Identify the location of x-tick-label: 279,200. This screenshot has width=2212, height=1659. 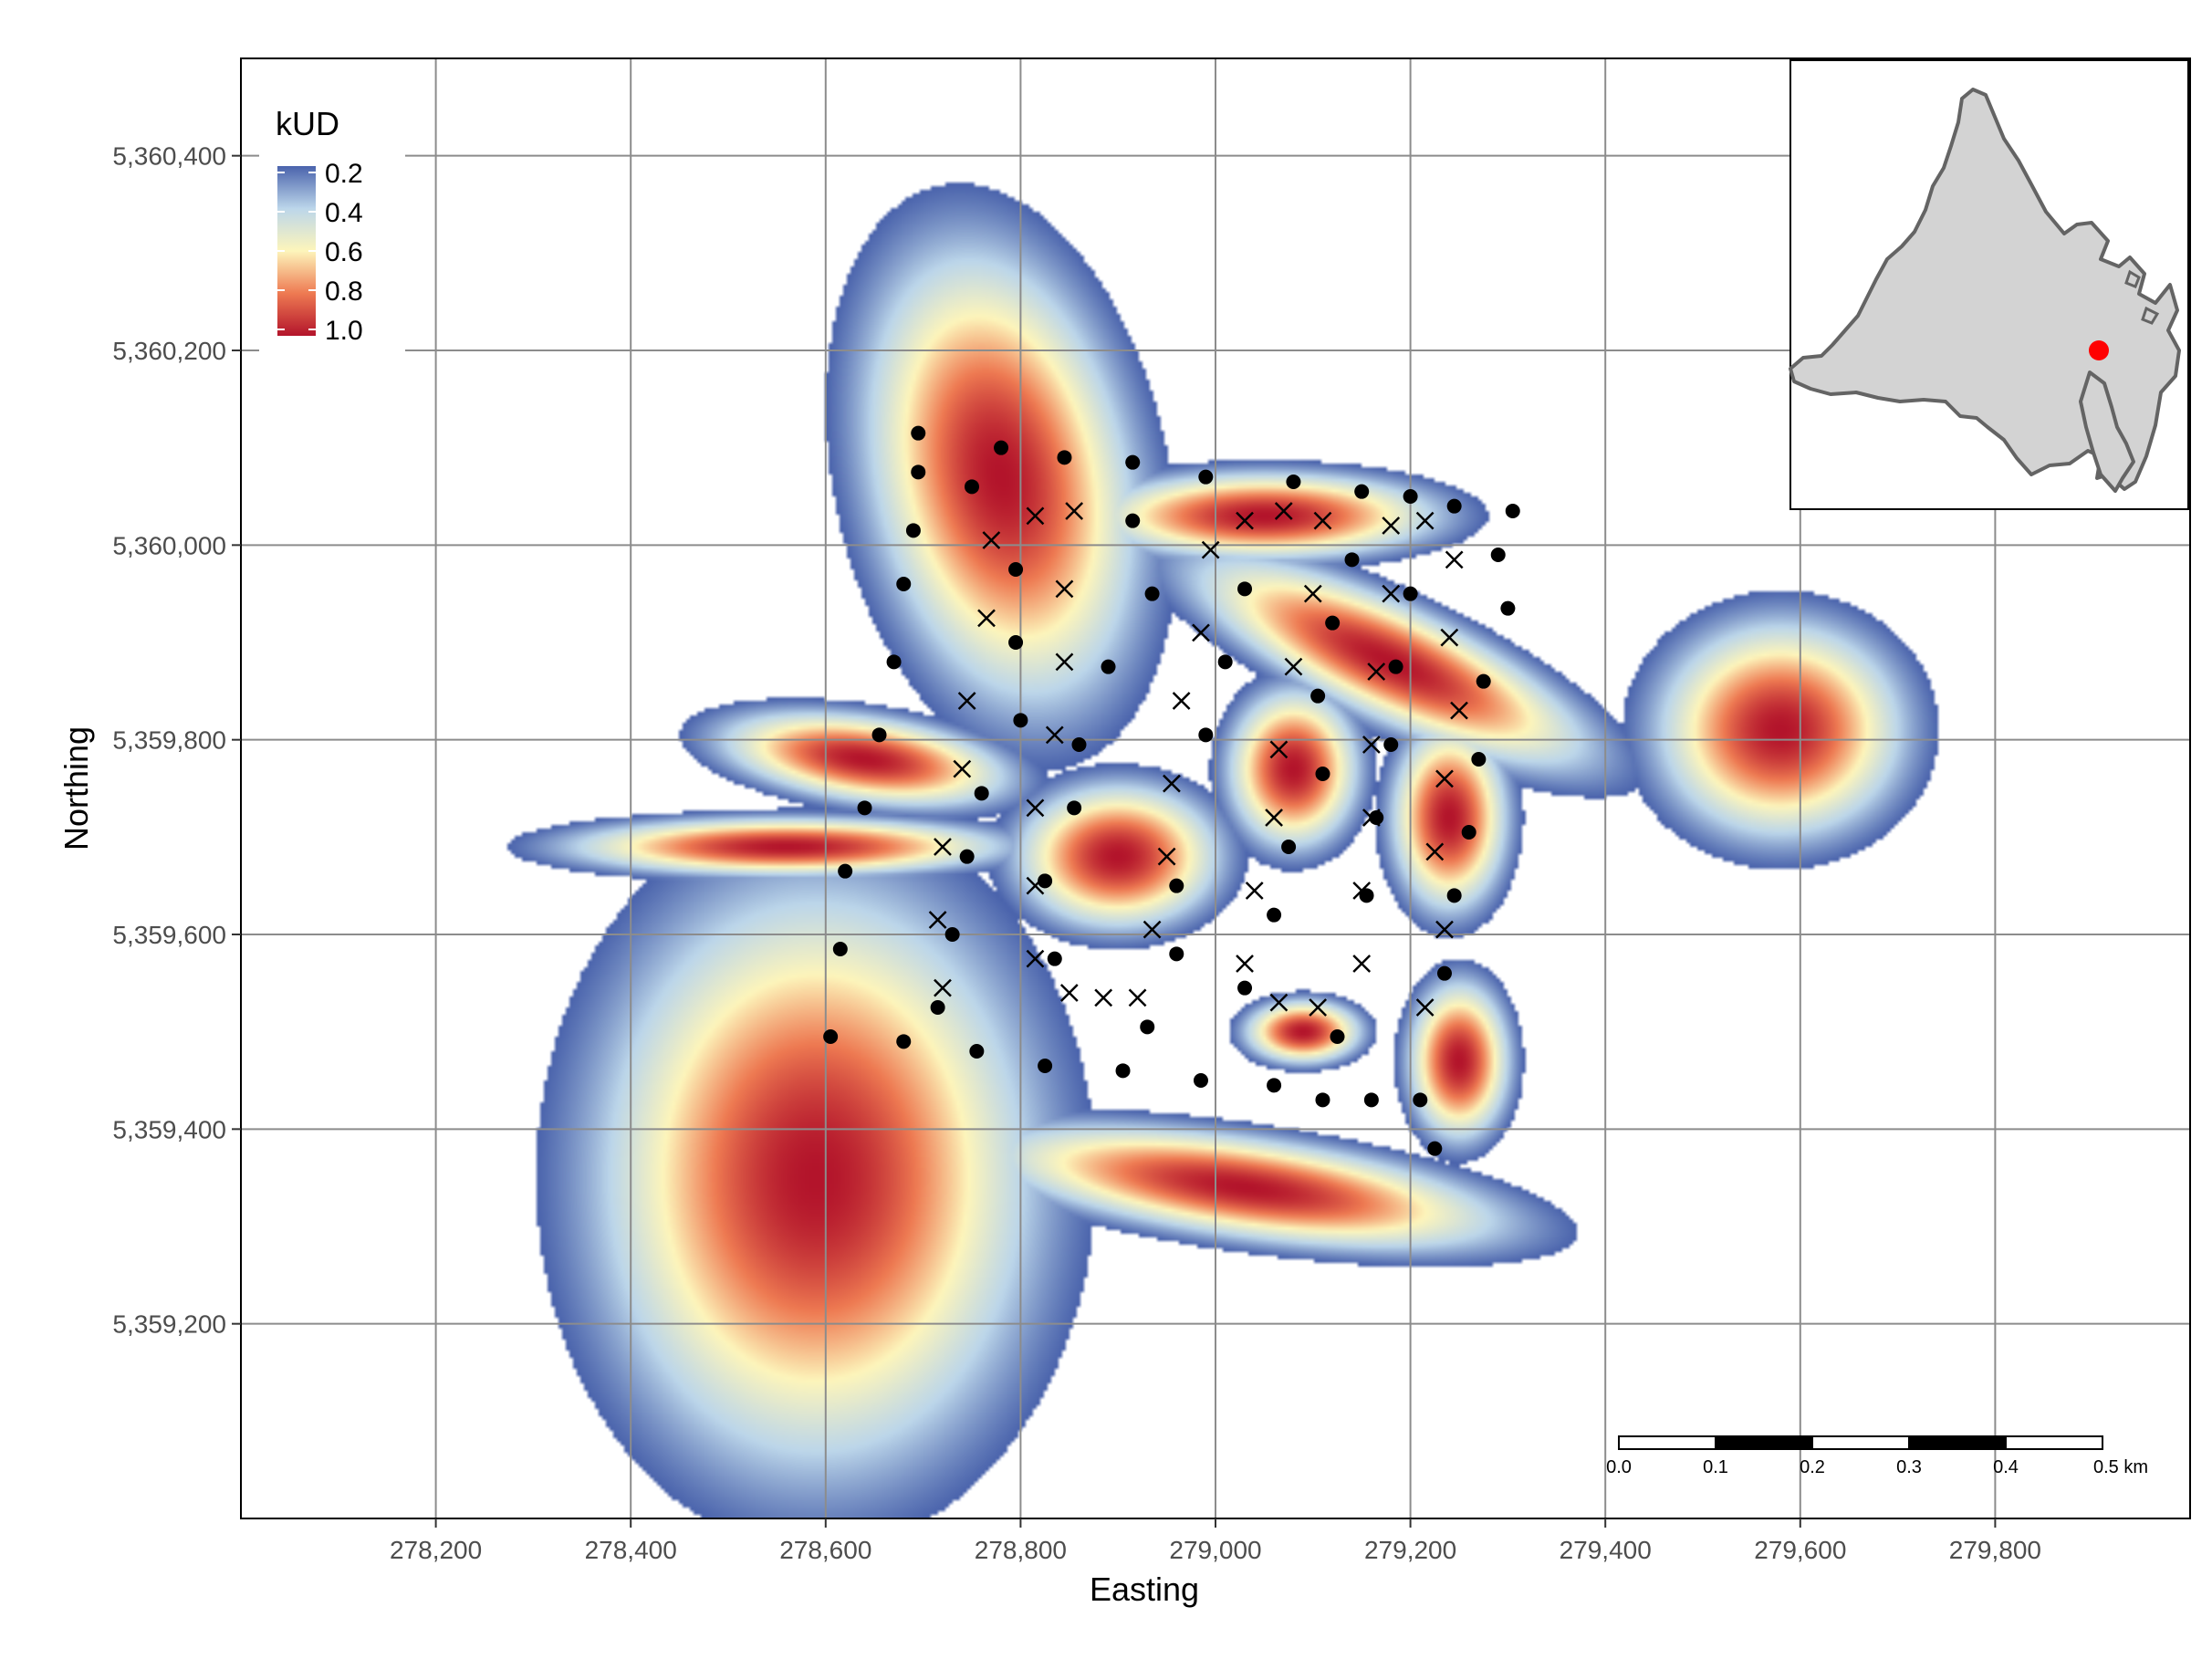
(1410, 1550).